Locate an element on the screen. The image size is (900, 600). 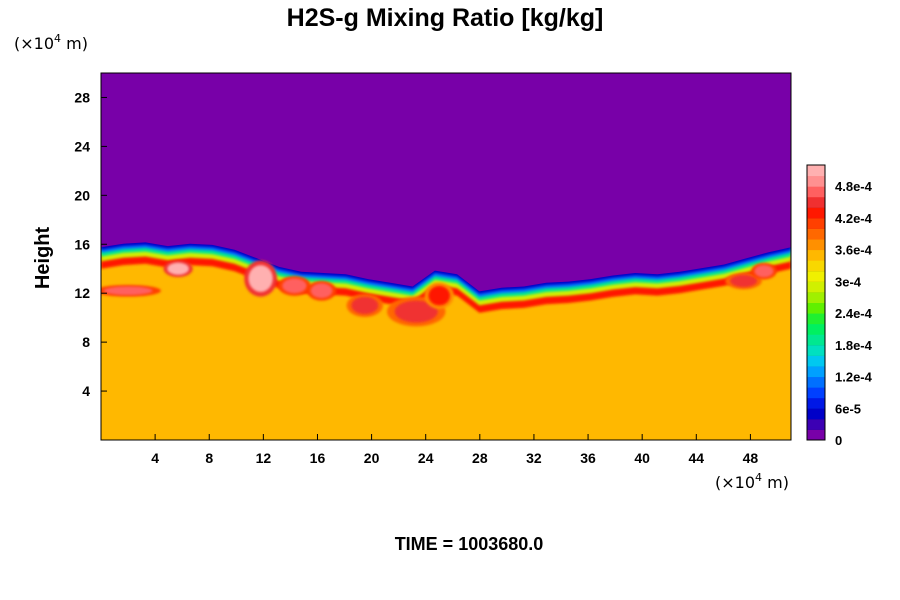
x-tick-label: 28 is located at coordinates (480, 458).